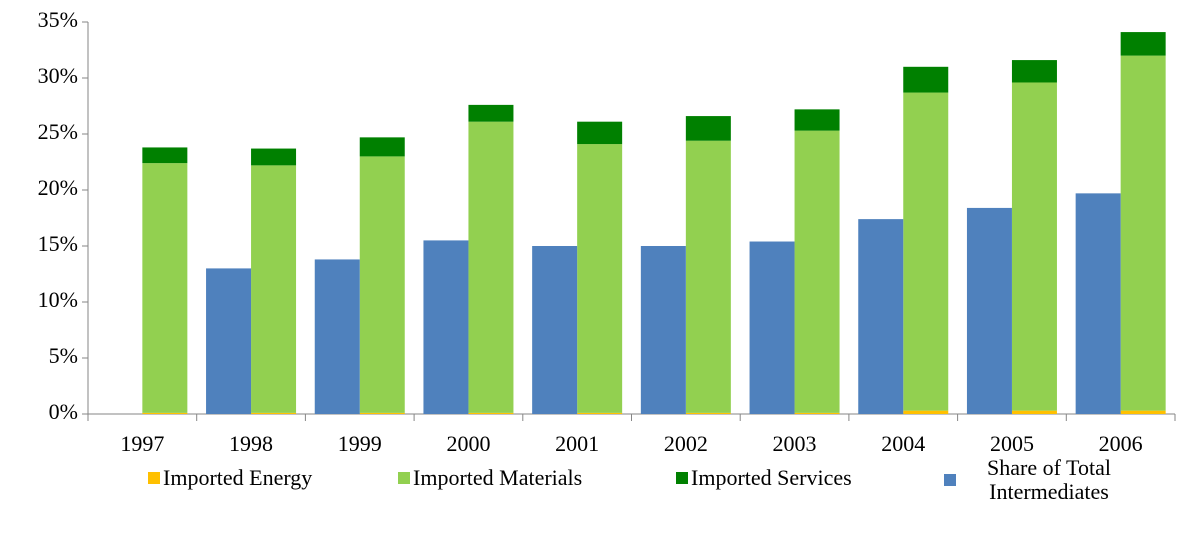  I want to click on y-tick-label: 25%, so click(58, 131).